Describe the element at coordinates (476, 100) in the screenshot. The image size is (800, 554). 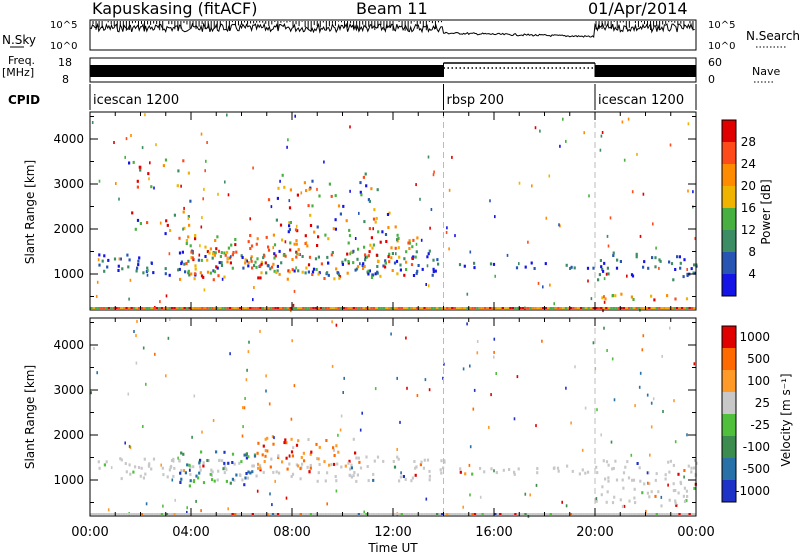
I see `cpid-mode-1: rbsp 200` at that location.